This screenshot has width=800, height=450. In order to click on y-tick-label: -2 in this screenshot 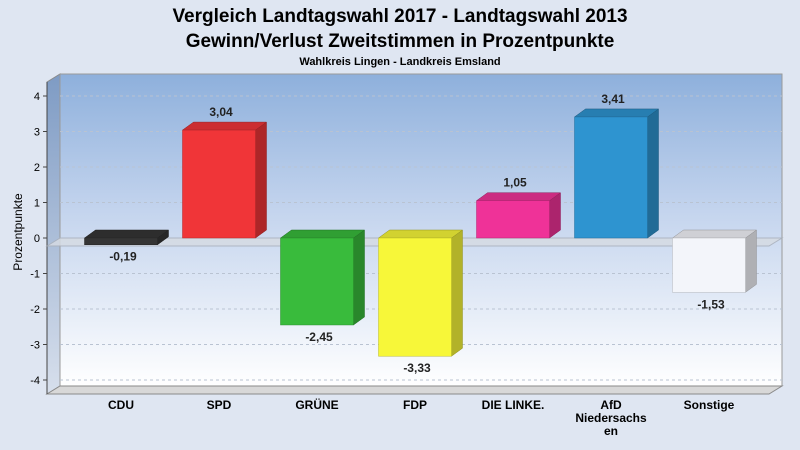, I will do `click(35, 310)`.